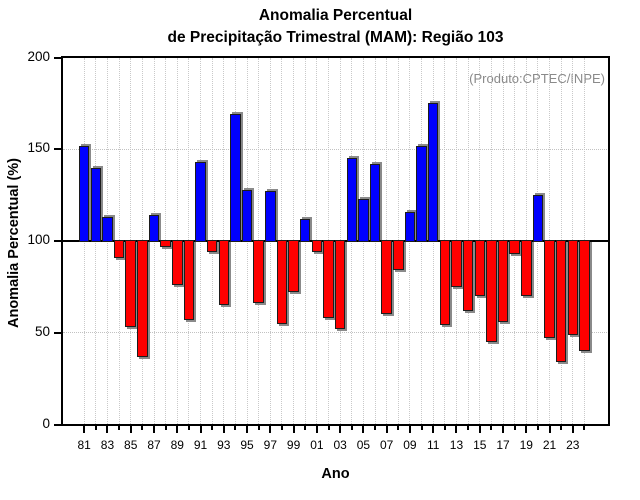  What do you see at coordinates (107, 429) in the screenshot?
I see `x-major-tick-1983` at bounding box center [107, 429].